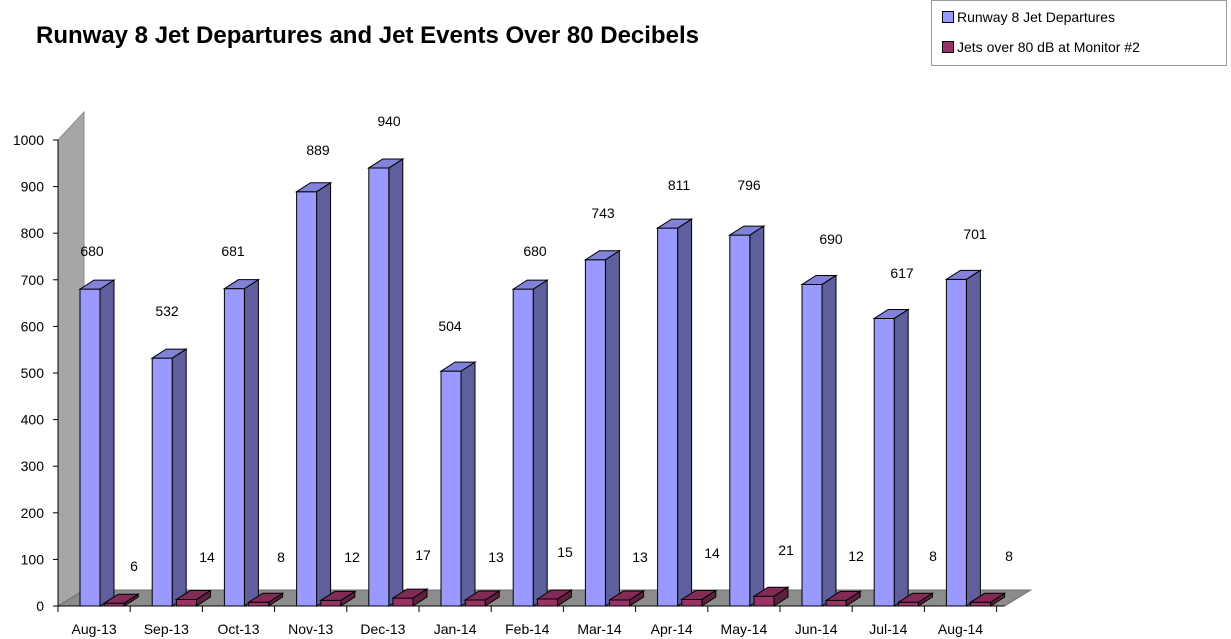  I want to click on x-tick-label: Mar-14, so click(599, 629).